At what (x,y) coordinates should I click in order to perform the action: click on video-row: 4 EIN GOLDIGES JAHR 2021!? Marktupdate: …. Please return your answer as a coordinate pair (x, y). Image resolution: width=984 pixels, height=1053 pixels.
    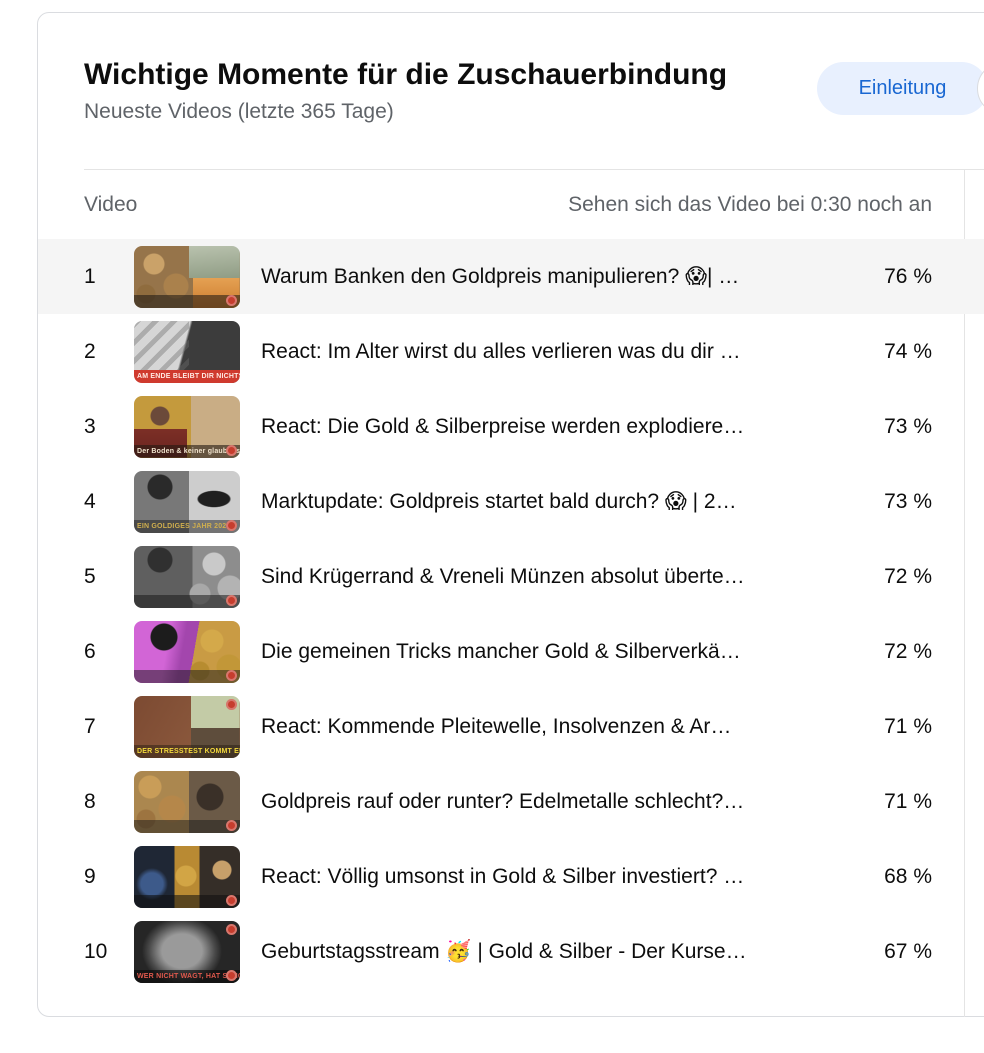
    Looking at the image, I should click on (511, 501).